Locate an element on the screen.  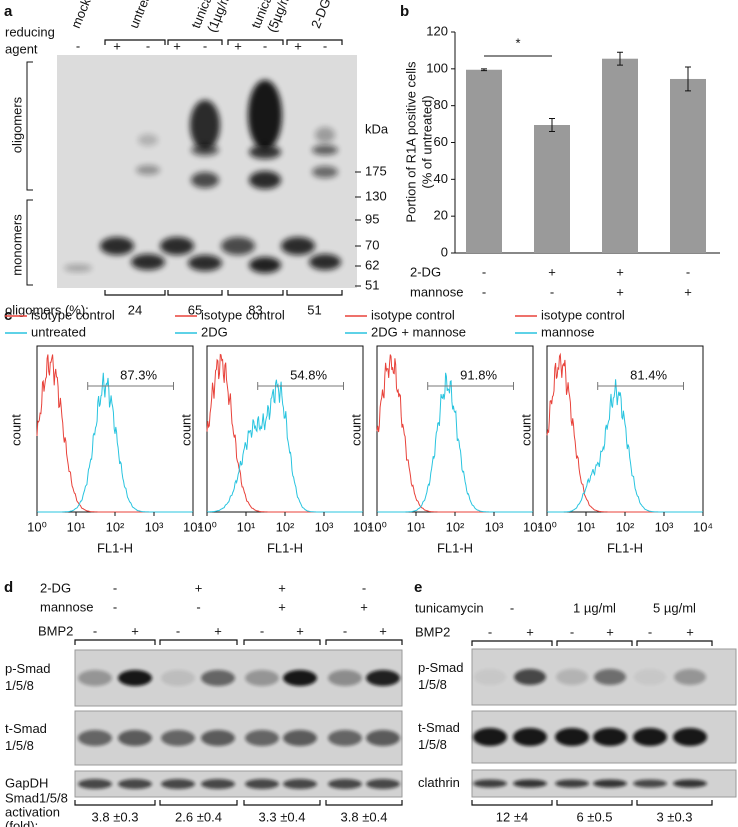
row-label: tunicamycin is located at coordinates (449, 607).